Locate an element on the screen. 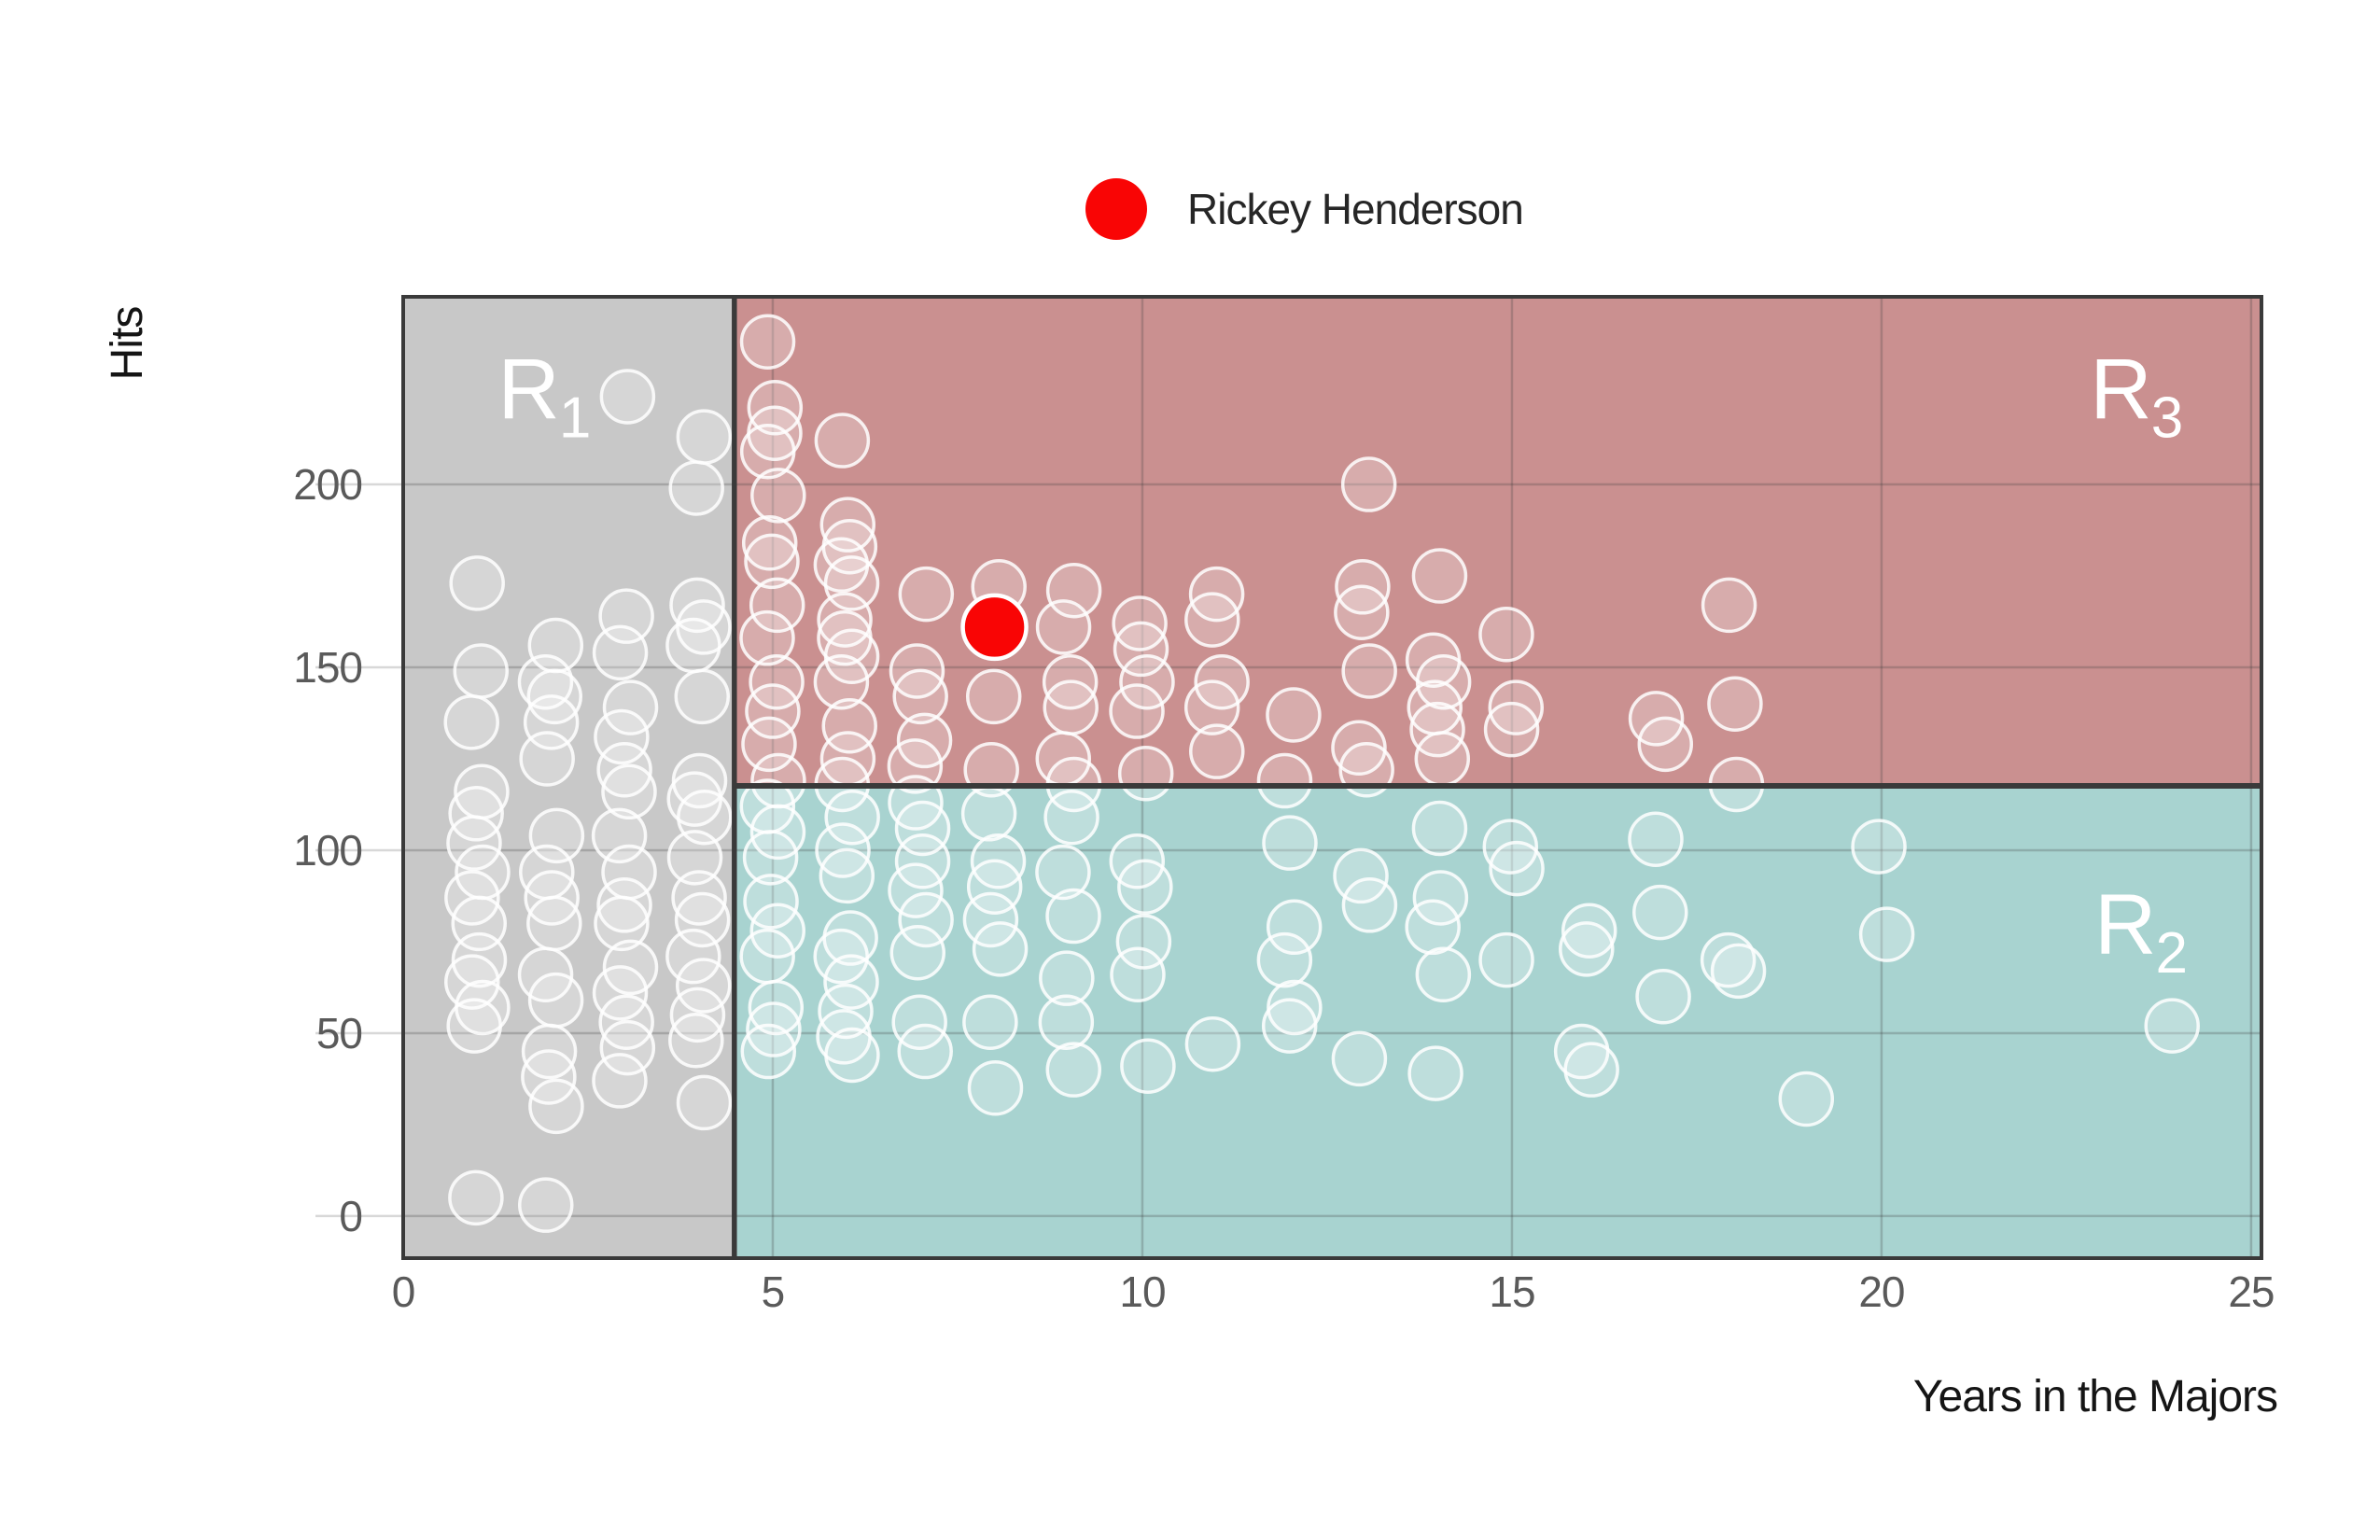 This screenshot has width=2380, height=1540. legend: Rickey Henderson is located at coordinates (1304, 209).